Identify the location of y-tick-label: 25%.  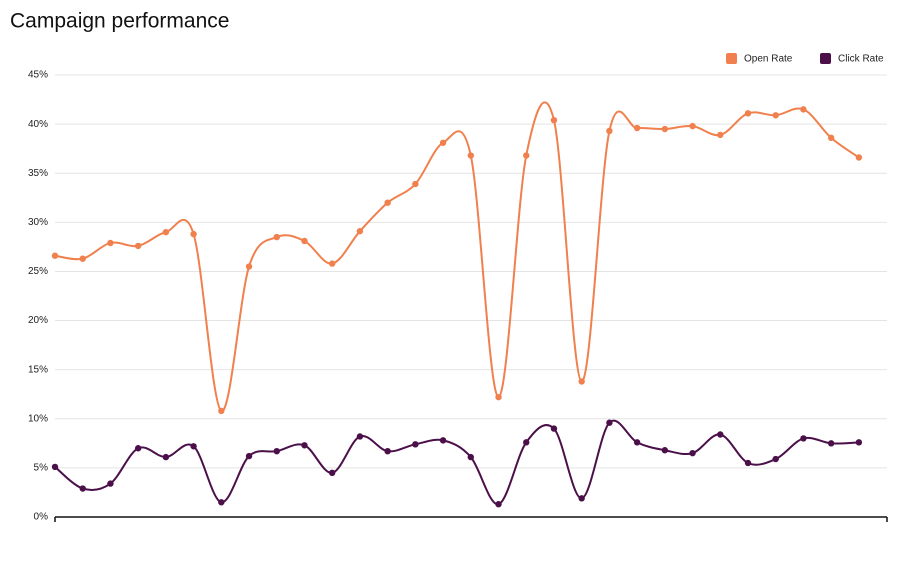
(38, 271).